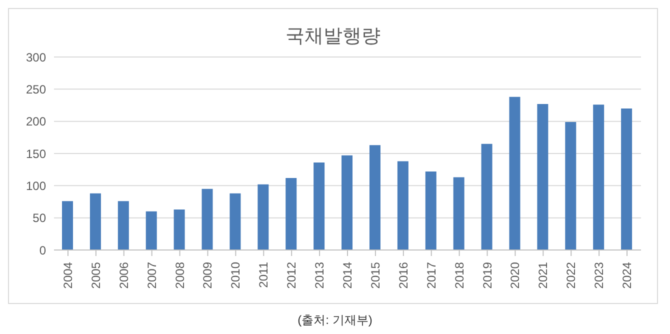  What do you see at coordinates (515, 275) in the screenshot?
I see `x-tick-label: 2020` at bounding box center [515, 275].